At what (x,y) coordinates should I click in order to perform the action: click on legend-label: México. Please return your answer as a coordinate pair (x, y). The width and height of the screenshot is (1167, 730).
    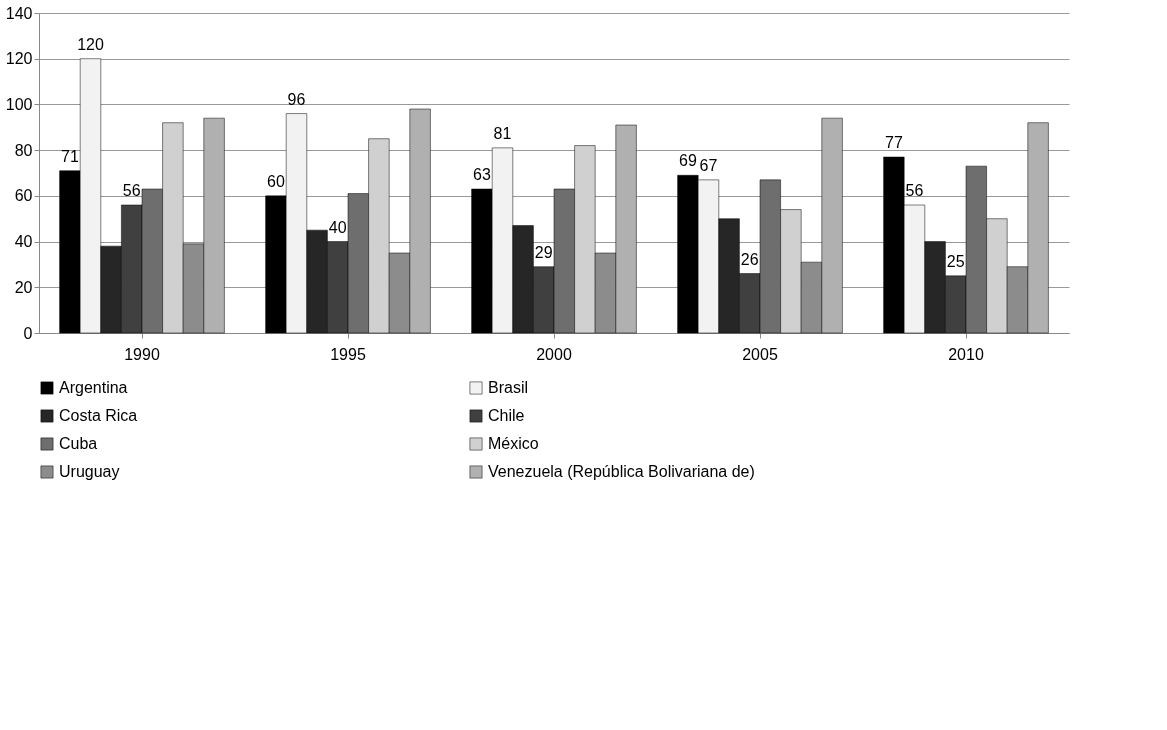
    Looking at the image, I should click on (513, 443).